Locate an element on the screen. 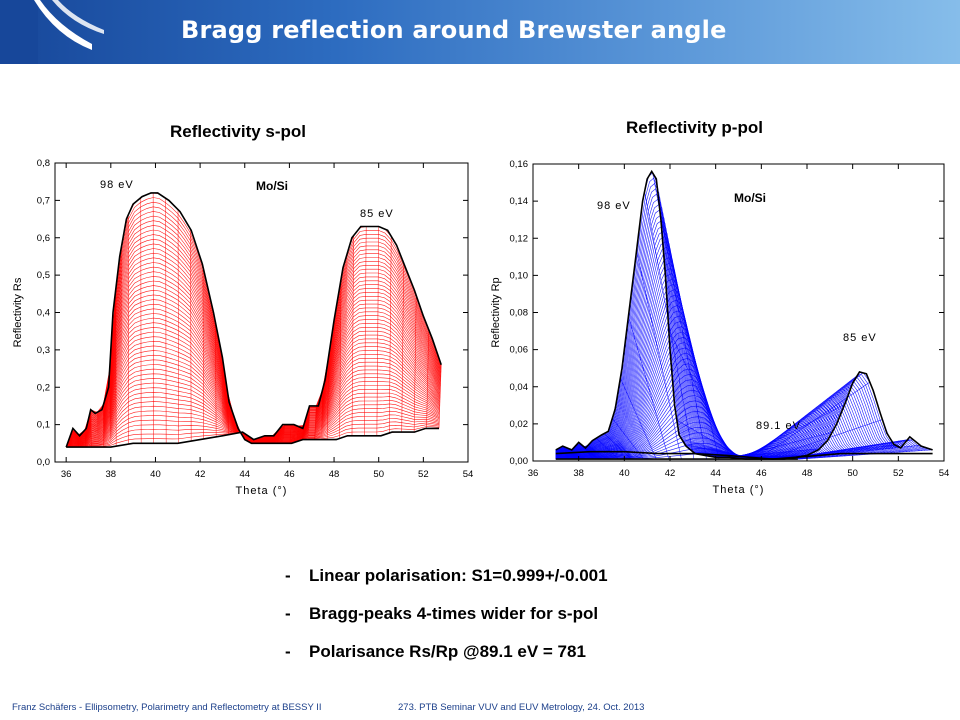 Image resolution: width=960 pixels, height=720 pixels. logo-swoosh-icon is located at coordinates (52, 32).